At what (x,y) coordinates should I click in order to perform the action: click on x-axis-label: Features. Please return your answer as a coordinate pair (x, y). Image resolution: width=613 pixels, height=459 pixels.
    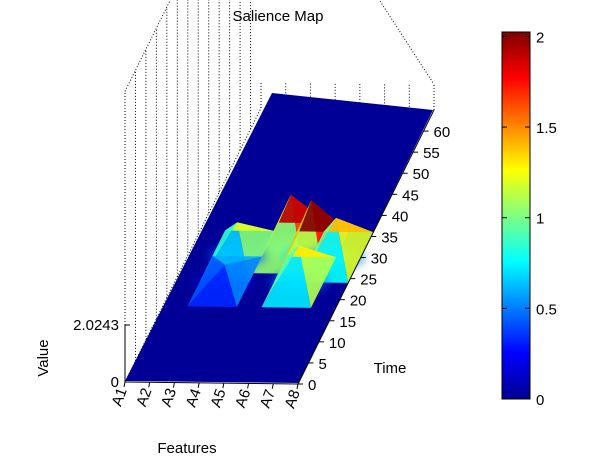
    Looking at the image, I should click on (186, 448).